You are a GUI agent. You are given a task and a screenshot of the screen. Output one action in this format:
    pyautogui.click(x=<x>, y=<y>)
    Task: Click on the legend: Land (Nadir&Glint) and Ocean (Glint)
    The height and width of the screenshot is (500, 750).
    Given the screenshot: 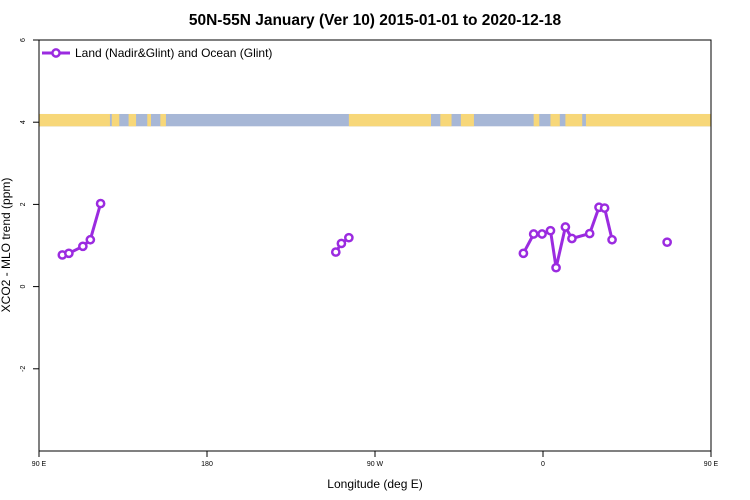 What is the action you would take?
    pyautogui.click(x=157, y=53)
    